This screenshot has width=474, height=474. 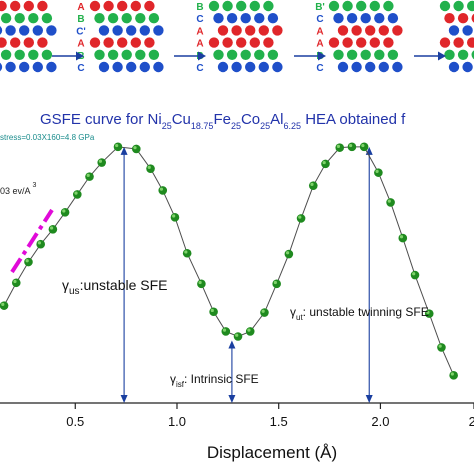 I want to click on unstable-sfe-label: γus:unstable SFE, so click(x=115, y=287).